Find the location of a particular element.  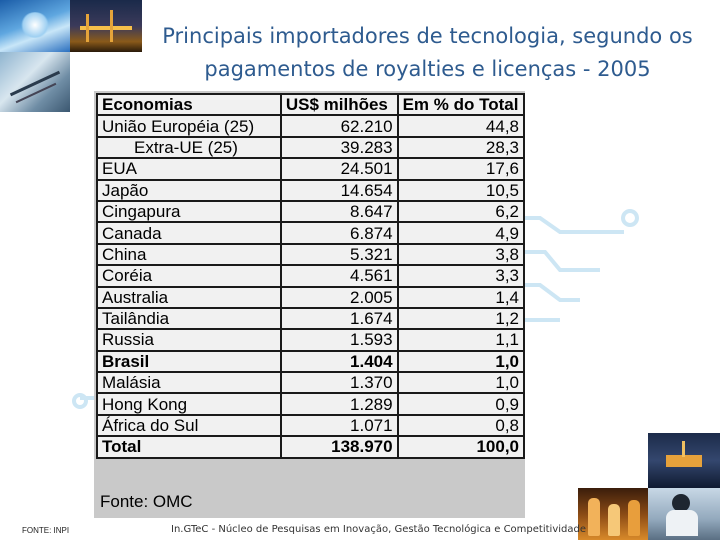

table-row: Malásia 1.370 1,0 is located at coordinates (311, 383).